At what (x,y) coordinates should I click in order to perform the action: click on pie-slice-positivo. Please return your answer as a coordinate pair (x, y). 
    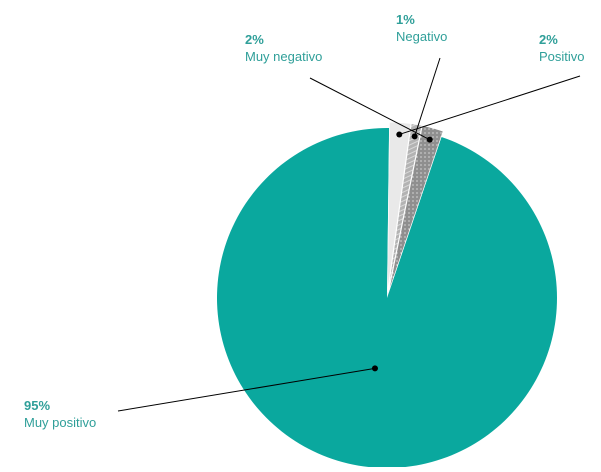
    Looking at the image, I should click on (399, 207).